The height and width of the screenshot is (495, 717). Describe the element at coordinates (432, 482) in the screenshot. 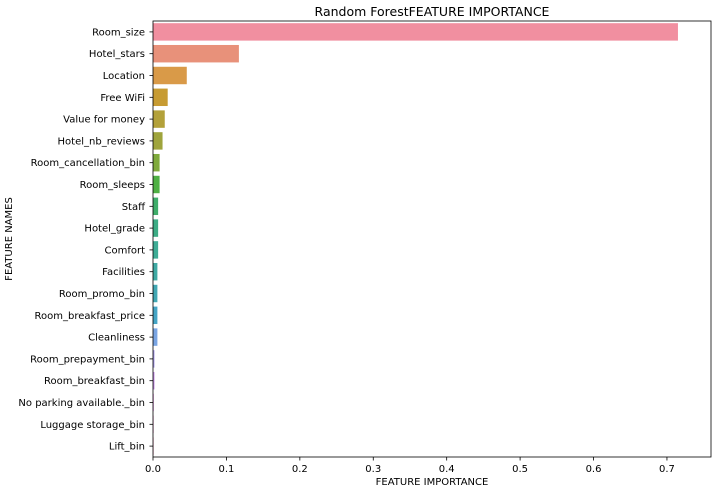

I see `x-axis-label: FEATURE IMPORTANCE` at that location.